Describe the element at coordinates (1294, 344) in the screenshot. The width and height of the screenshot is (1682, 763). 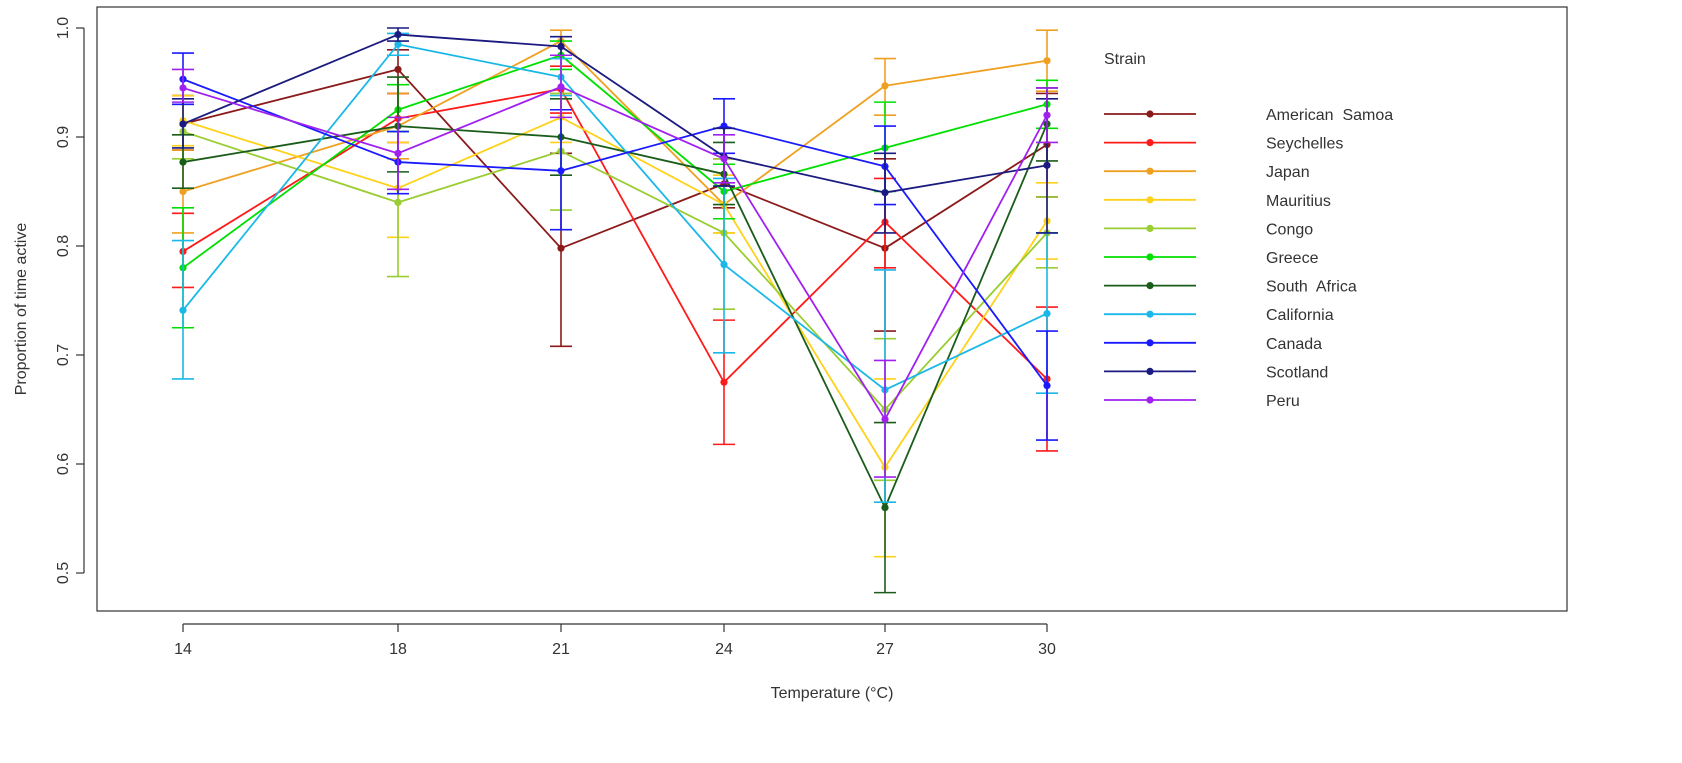
I see `legend-label: Canada` at that location.